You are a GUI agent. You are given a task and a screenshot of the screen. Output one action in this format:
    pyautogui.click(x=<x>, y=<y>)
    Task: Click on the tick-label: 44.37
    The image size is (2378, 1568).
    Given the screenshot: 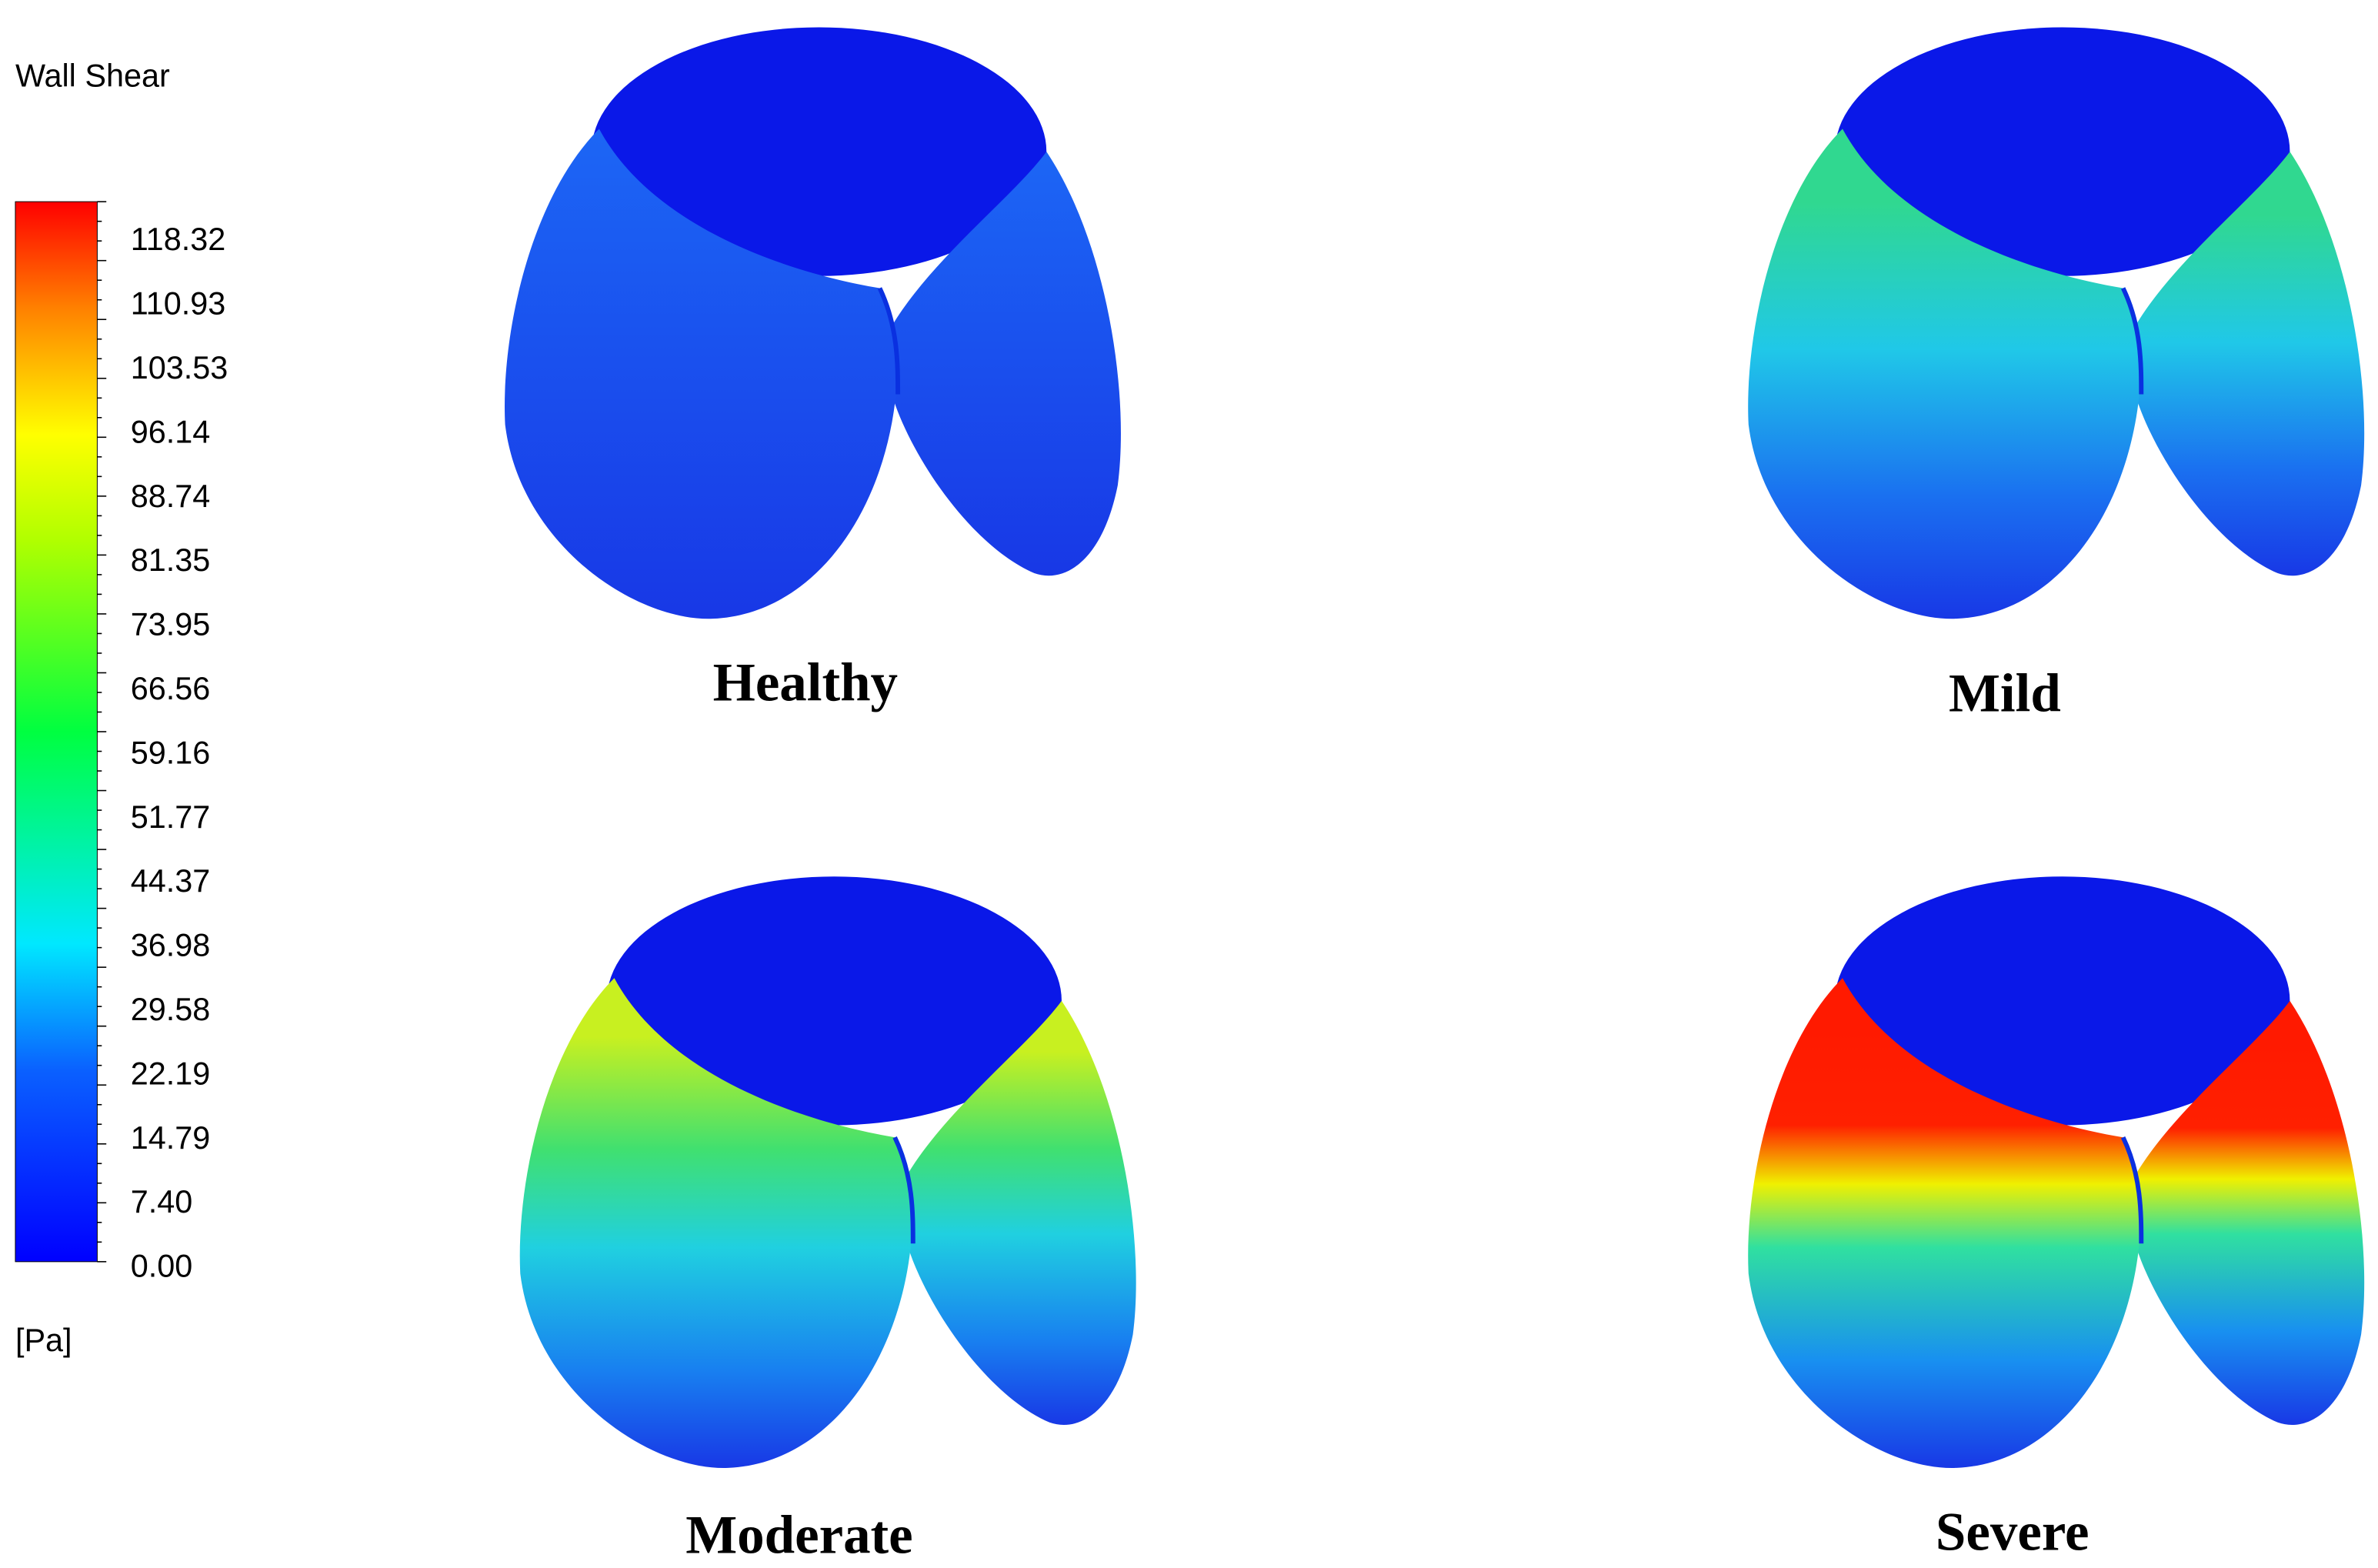 What is the action you would take?
    pyautogui.click(x=171, y=881)
    